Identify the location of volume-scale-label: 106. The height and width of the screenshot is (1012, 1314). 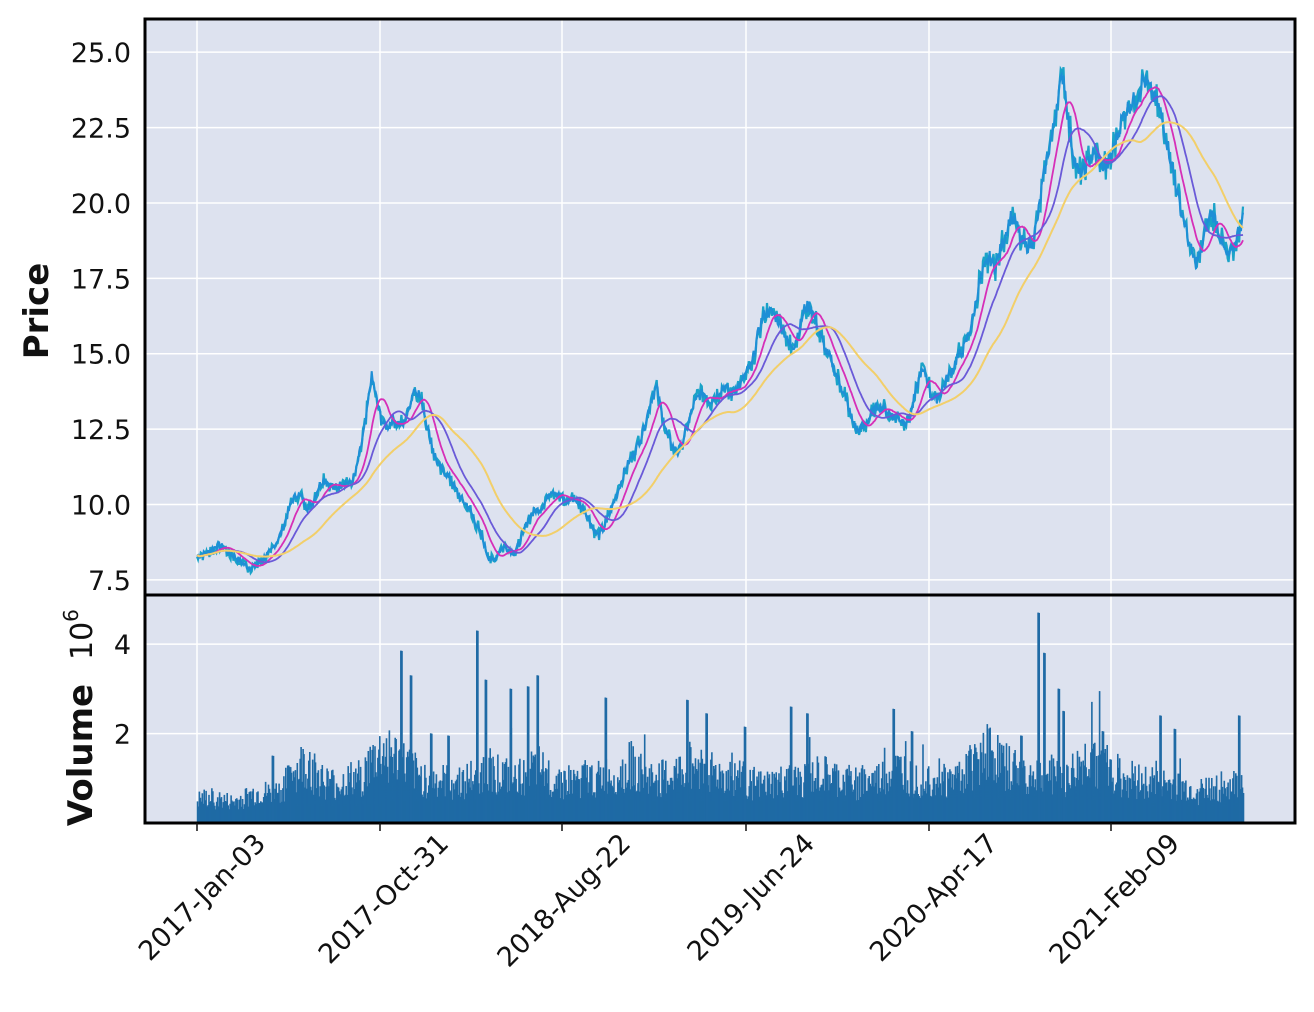
(79, 634).